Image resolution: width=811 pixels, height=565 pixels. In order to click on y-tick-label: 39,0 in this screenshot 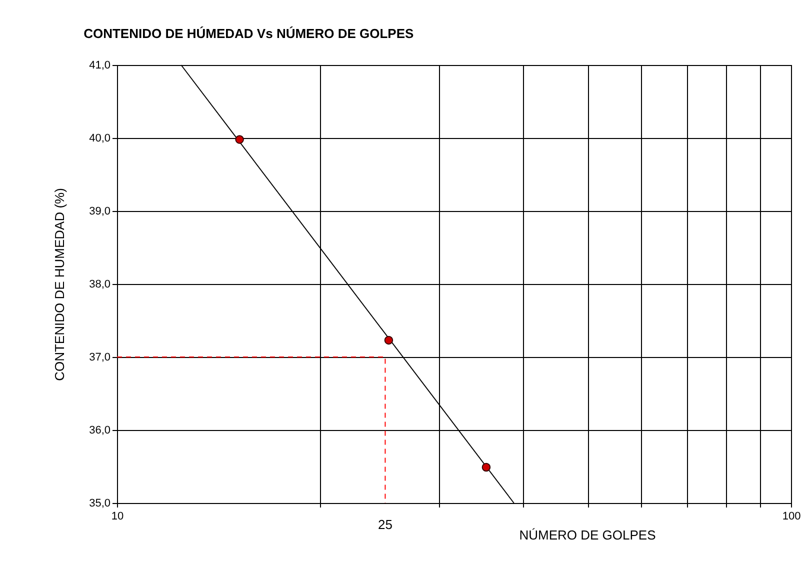, I will do `click(99, 212)`.